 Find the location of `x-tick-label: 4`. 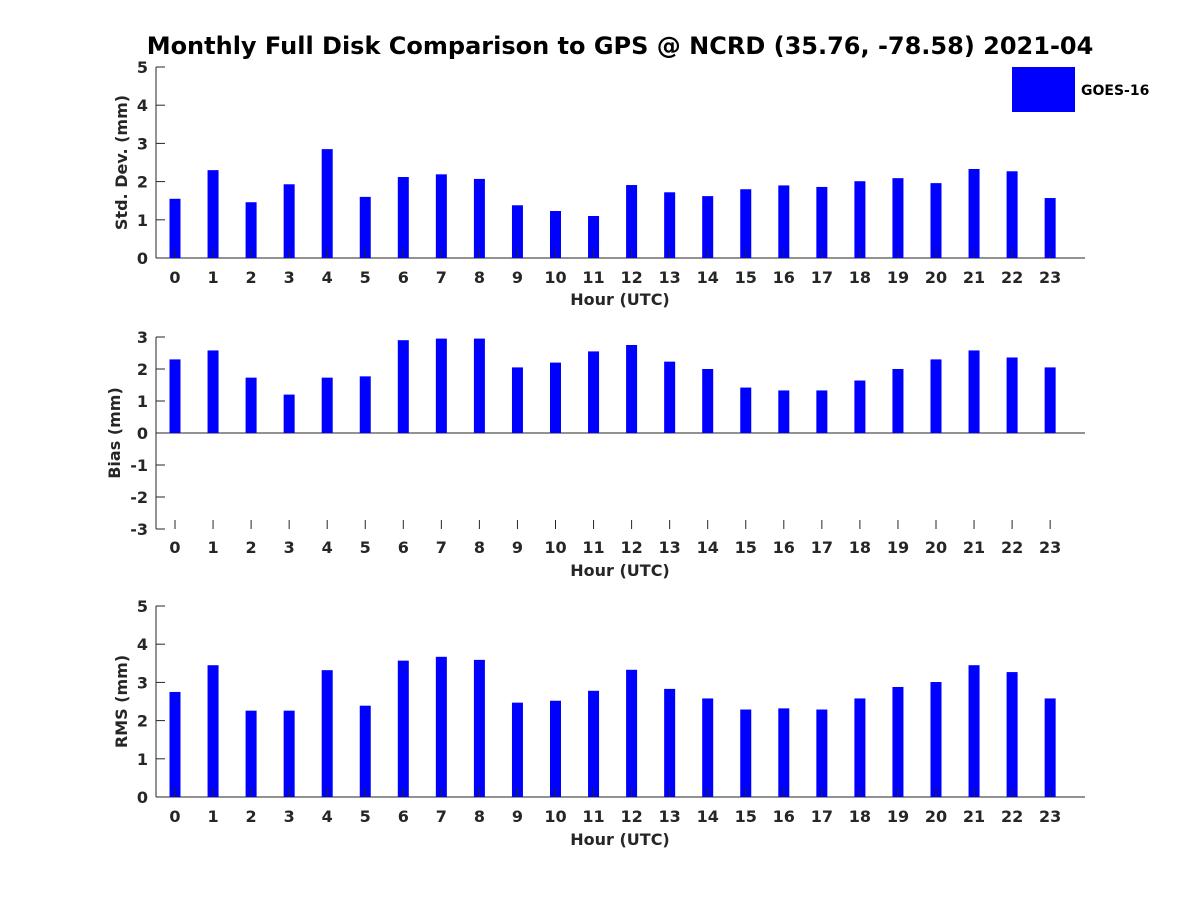

x-tick-label: 4 is located at coordinates (327, 277).